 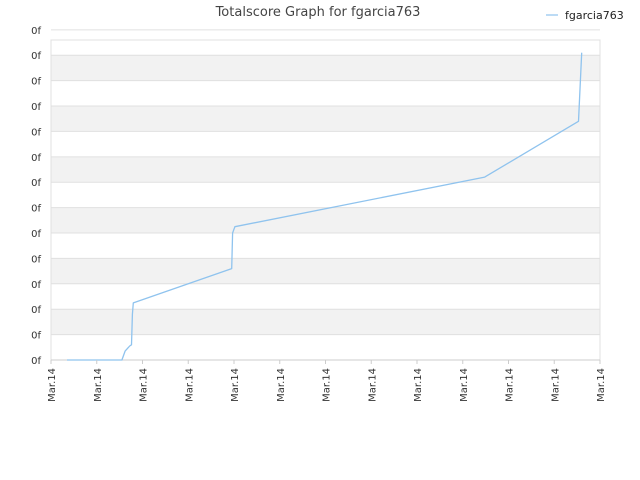 I want to click on legend-label: fgarcia763, so click(x=594, y=15).